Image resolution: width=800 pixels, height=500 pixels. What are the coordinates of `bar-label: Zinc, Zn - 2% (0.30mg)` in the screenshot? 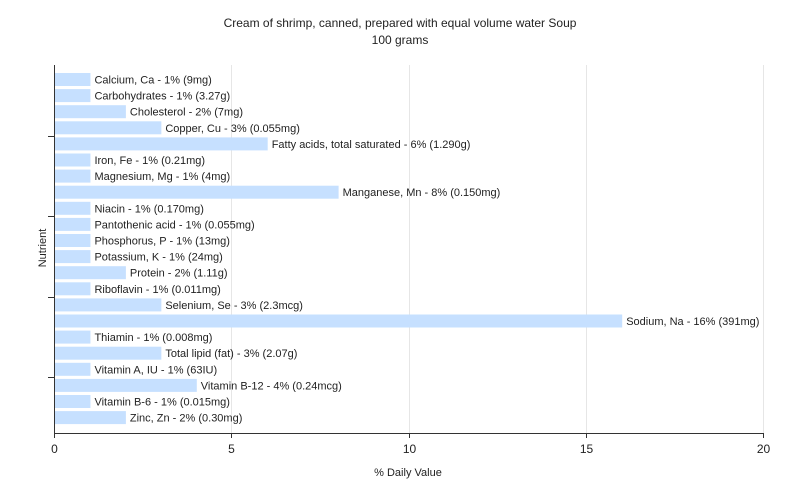 It's located at (186, 419).